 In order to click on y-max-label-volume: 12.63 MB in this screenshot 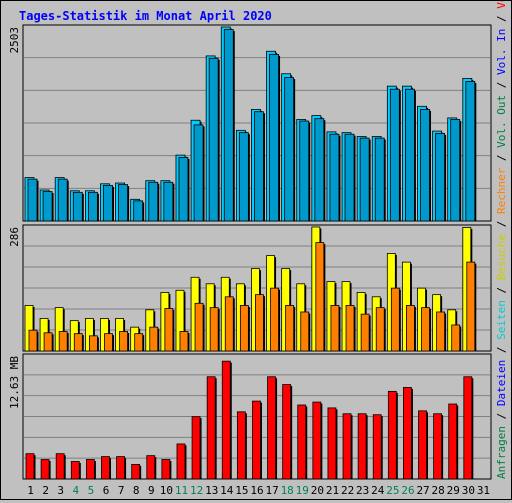, I will do `click(14, 382)`.